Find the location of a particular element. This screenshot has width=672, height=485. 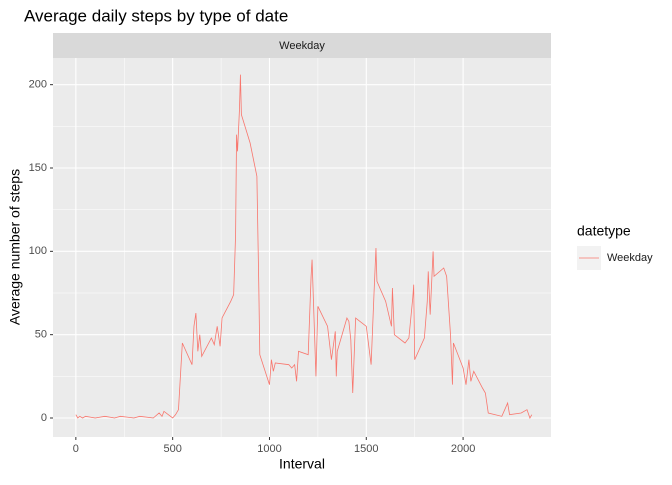

legend-label: Weekday is located at coordinates (630, 258).